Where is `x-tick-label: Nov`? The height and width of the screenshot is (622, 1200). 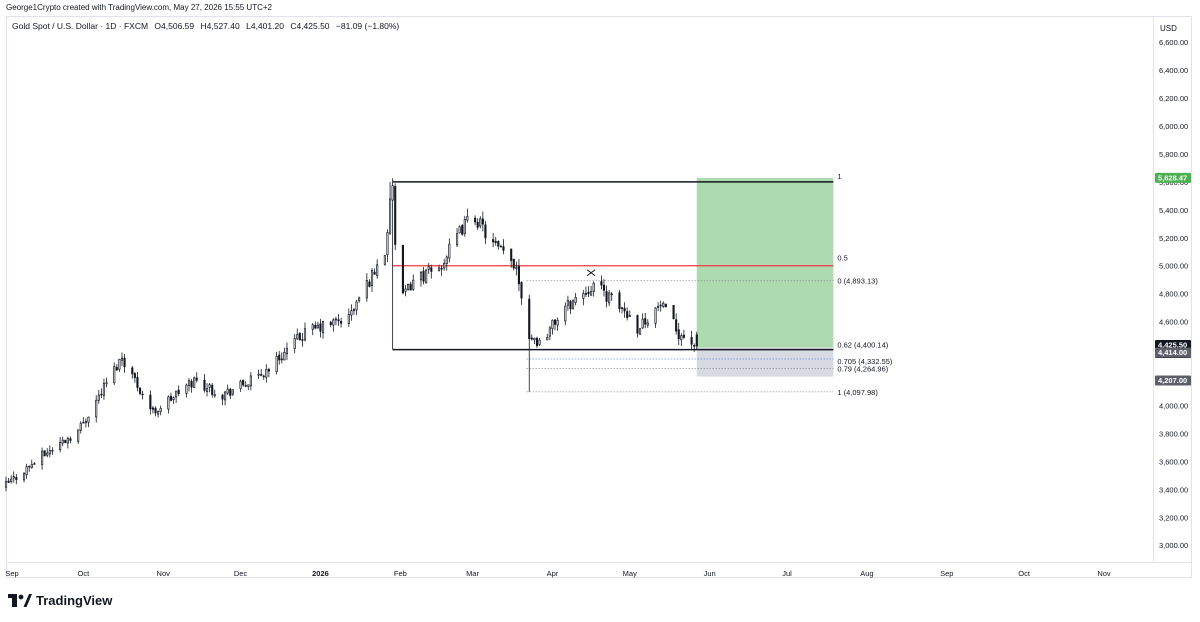
x-tick-label: Nov is located at coordinates (164, 573).